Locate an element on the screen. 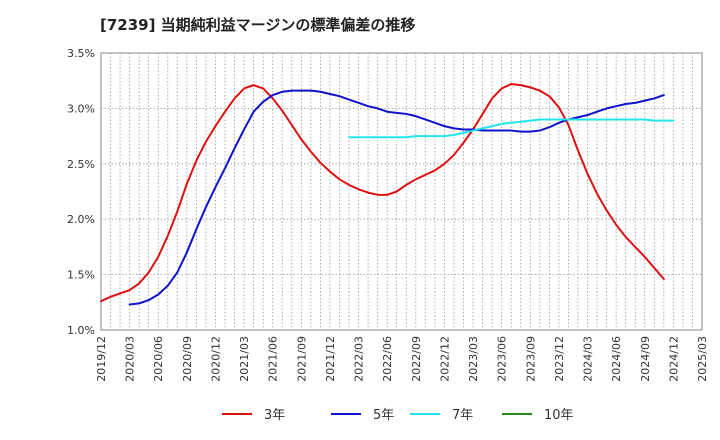  legend-label: 10年 is located at coordinates (559, 415).